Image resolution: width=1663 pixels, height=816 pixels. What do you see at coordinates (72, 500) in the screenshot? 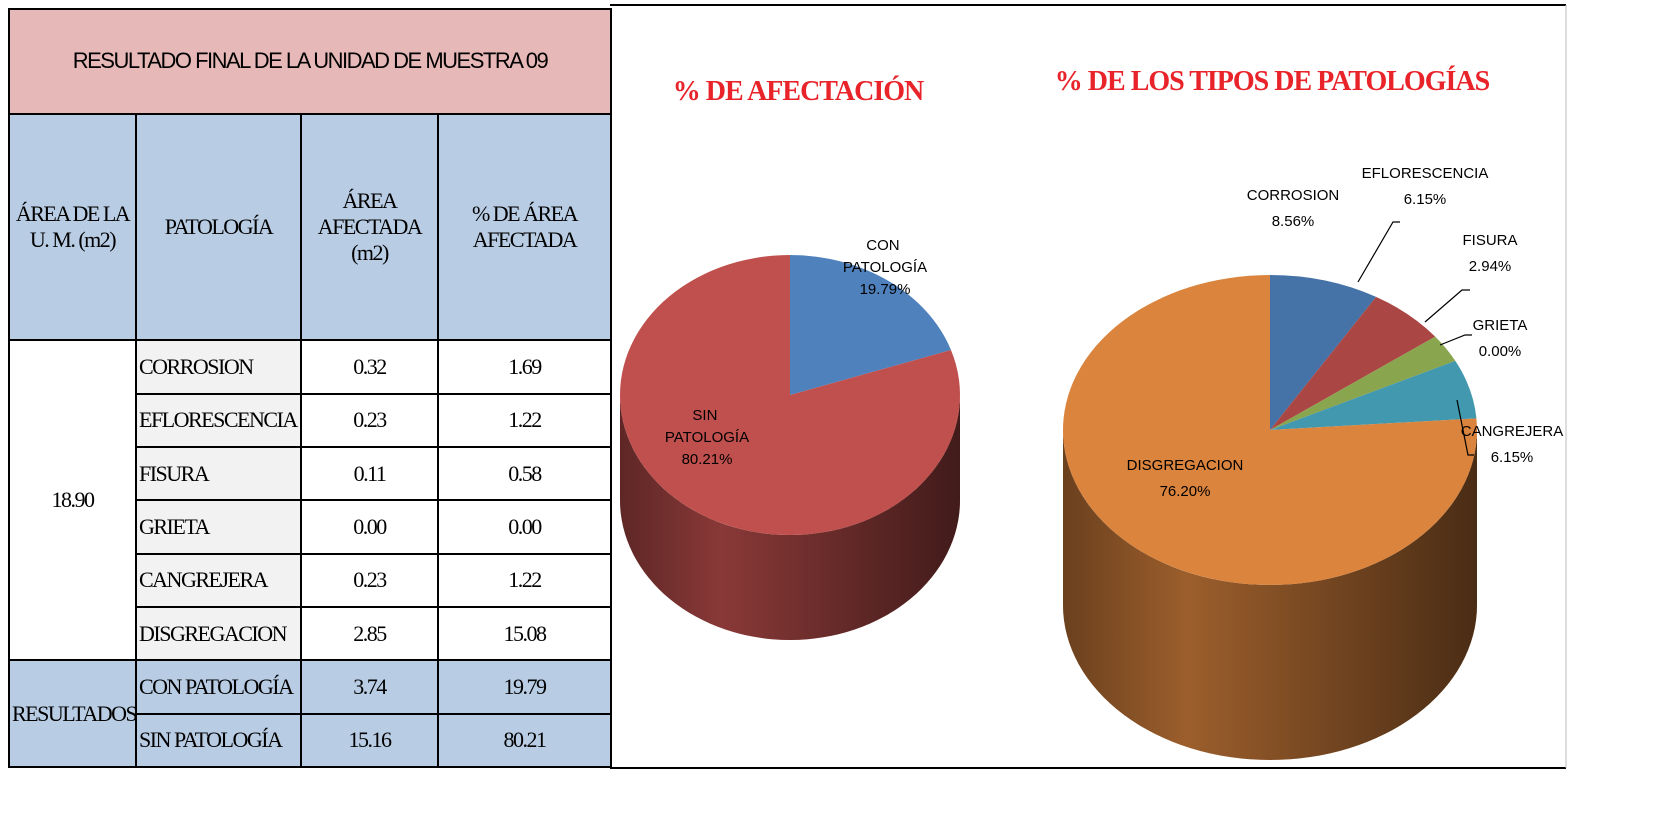
I see `unit-area: 18.90` at bounding box center [72, 500].